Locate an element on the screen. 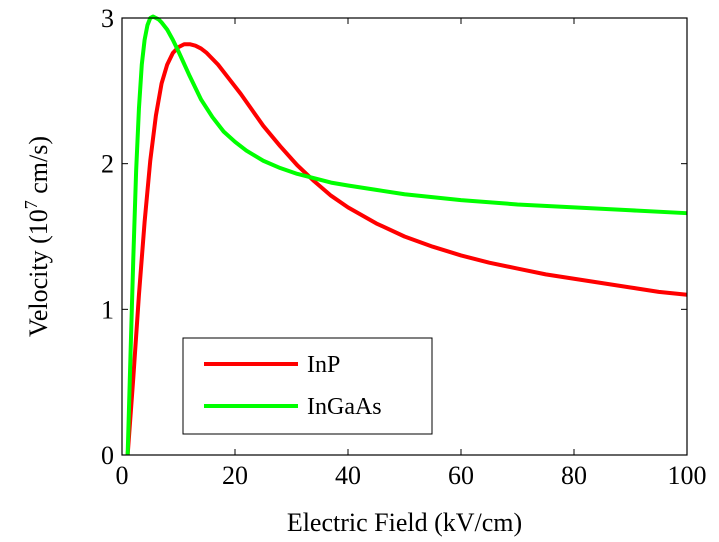  y-tick-label: 0 is located at coordinates (107, 455).